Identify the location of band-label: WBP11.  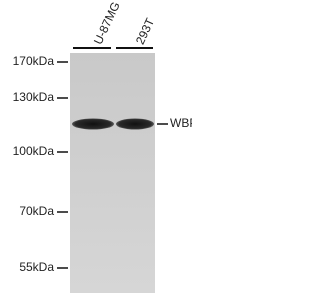
(181, 123).